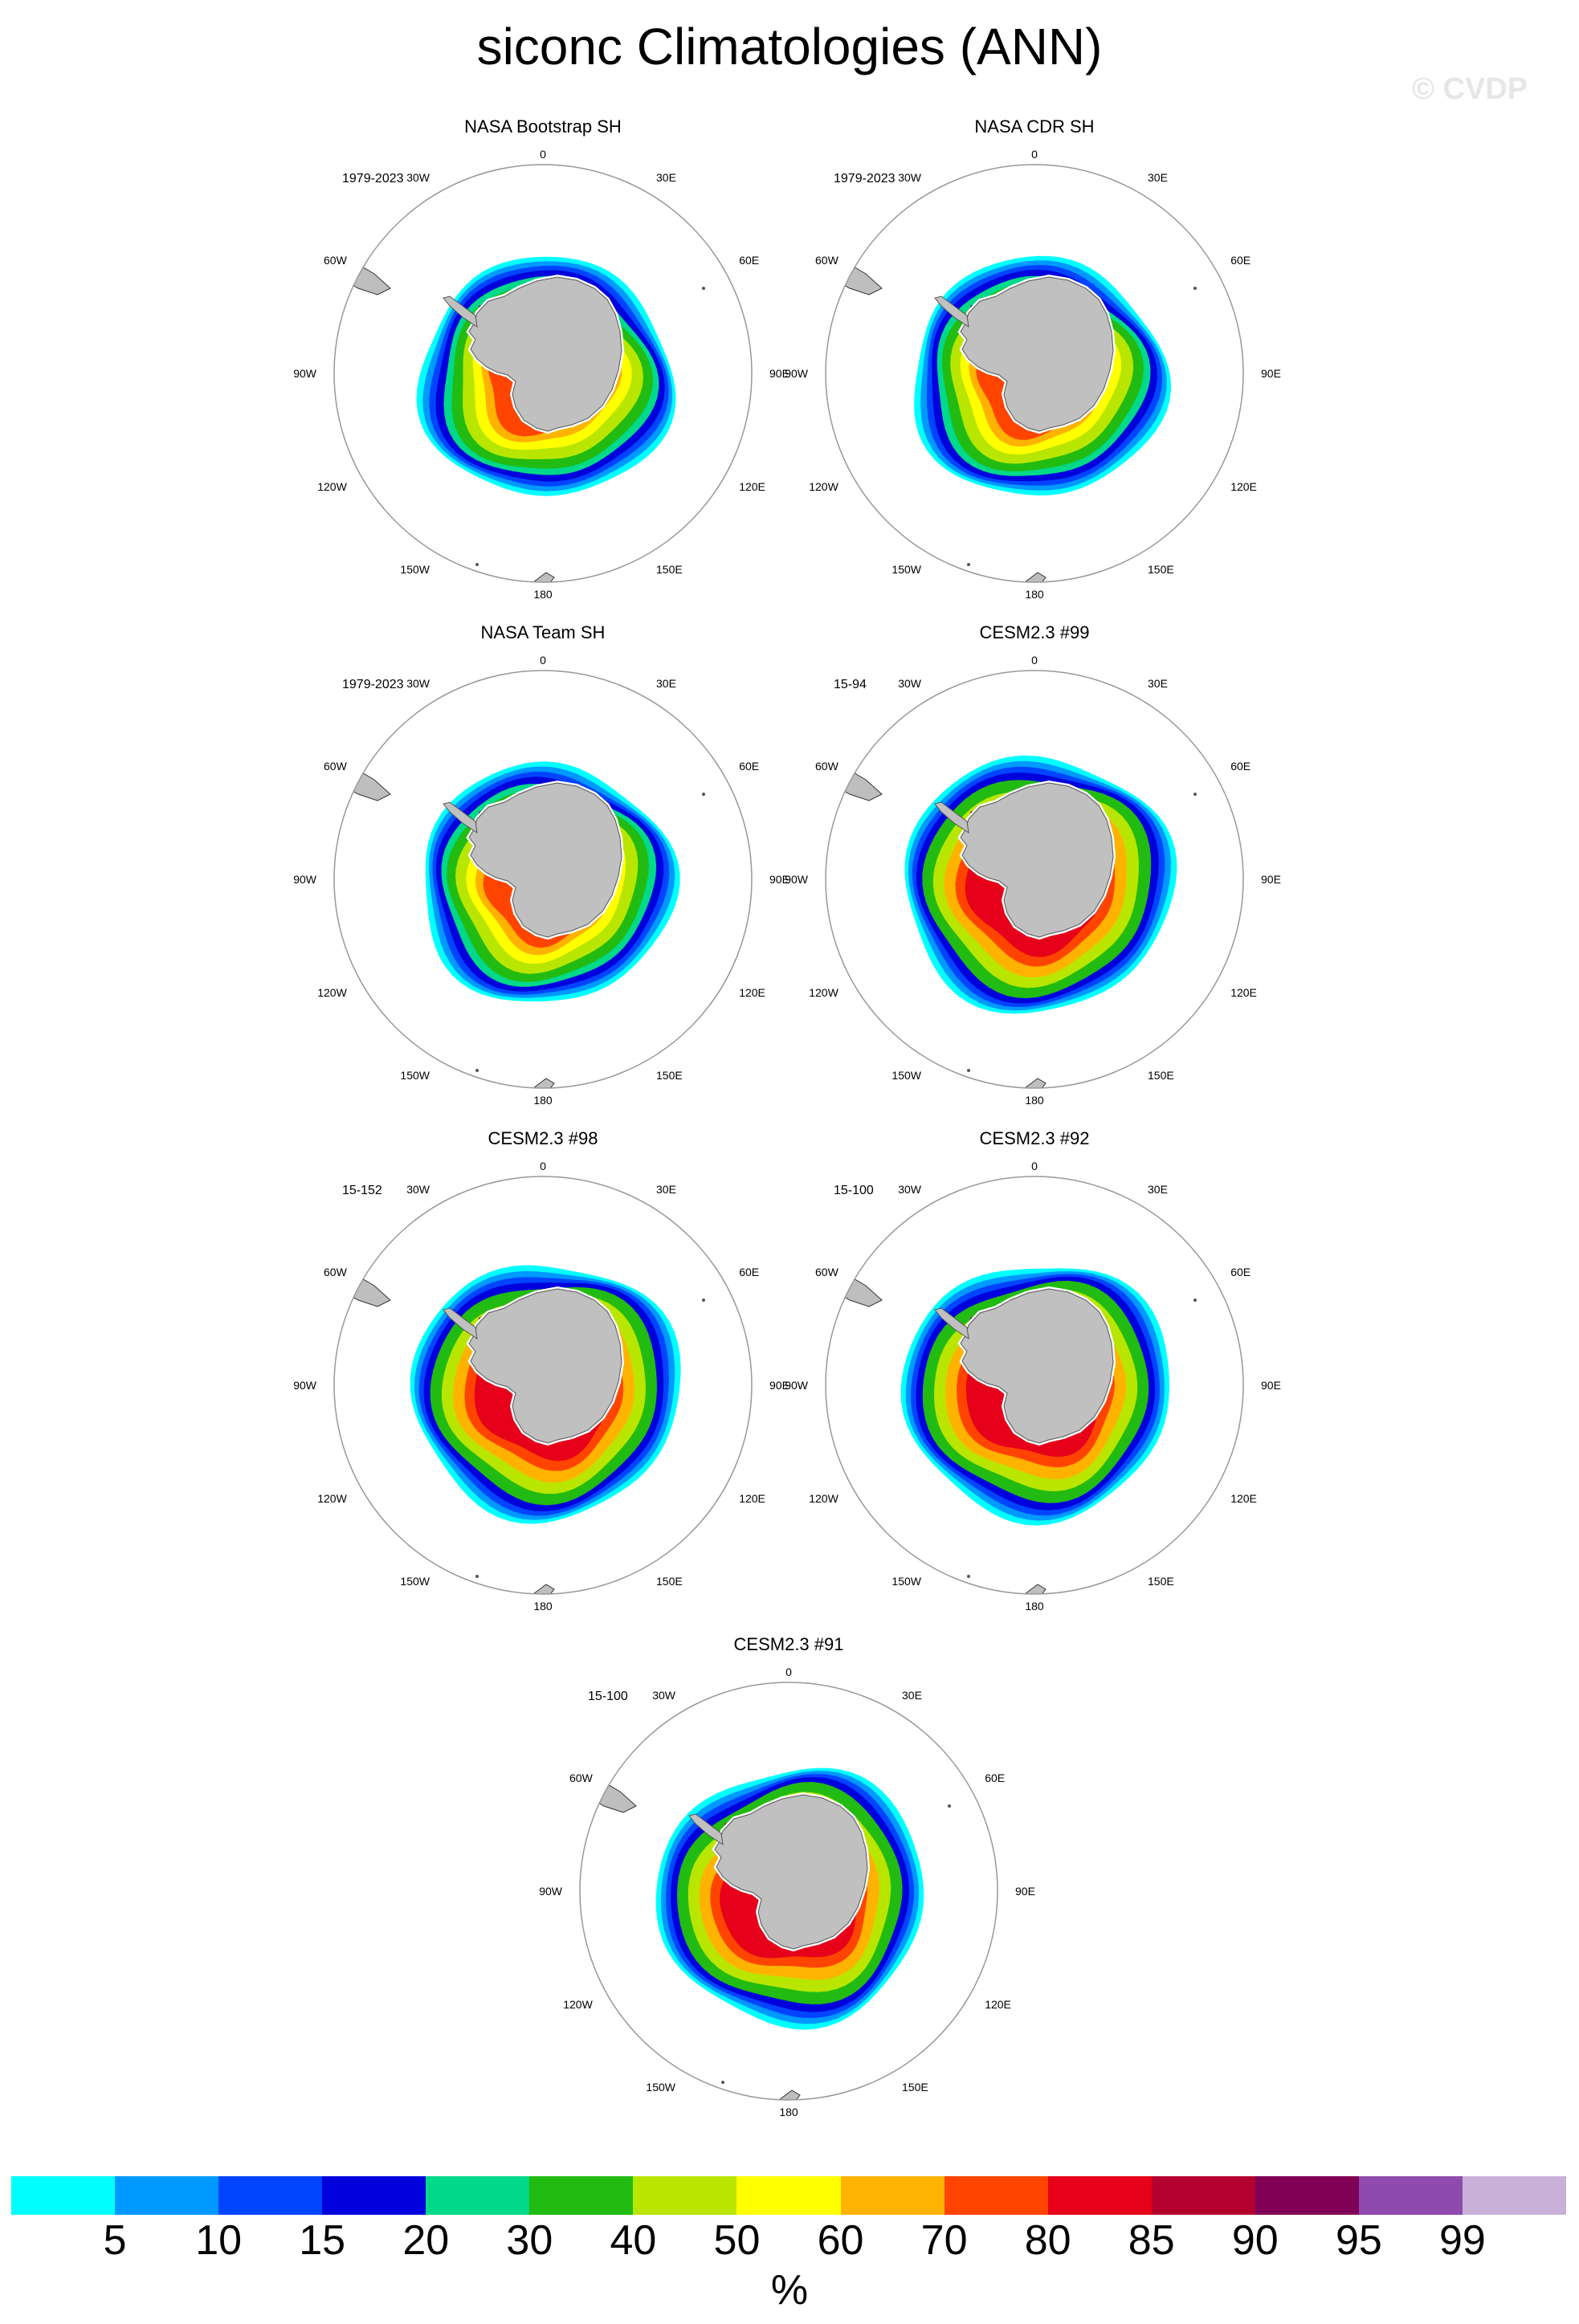 The width and height of the screenshot is (1579, 2324). What do you see at coordinates (1470, 89) in the screenshot?
I see `watermark: © CVDP` at bounding box center [1470, 89].